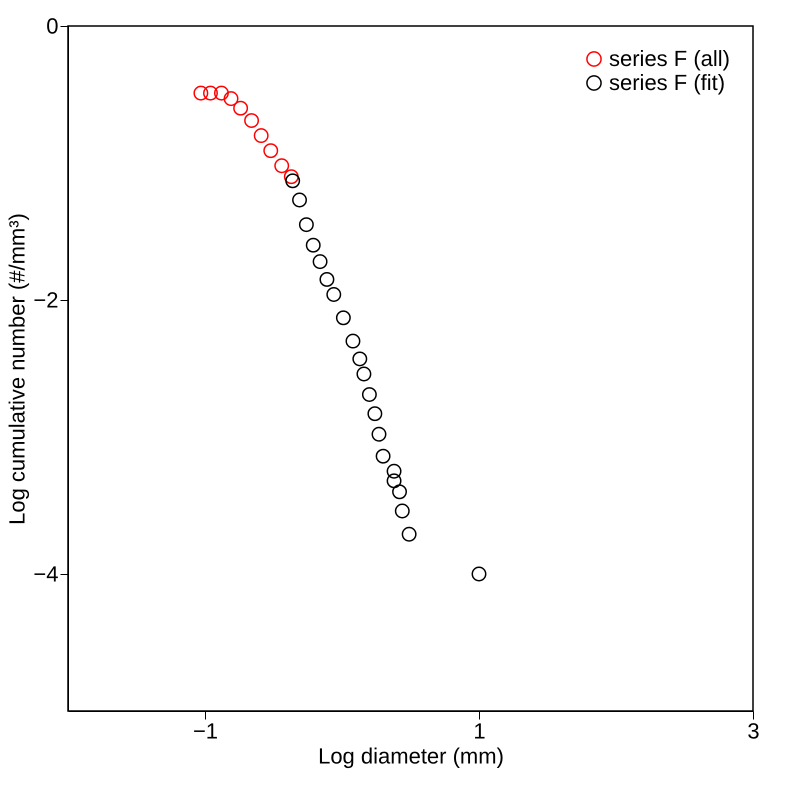 The height and width of the screenshot is (798, 803). What do you see at coordinates (45, 300) in the screenshot?
I see `y-tick-label: −2` at bounding box center [45, 300].